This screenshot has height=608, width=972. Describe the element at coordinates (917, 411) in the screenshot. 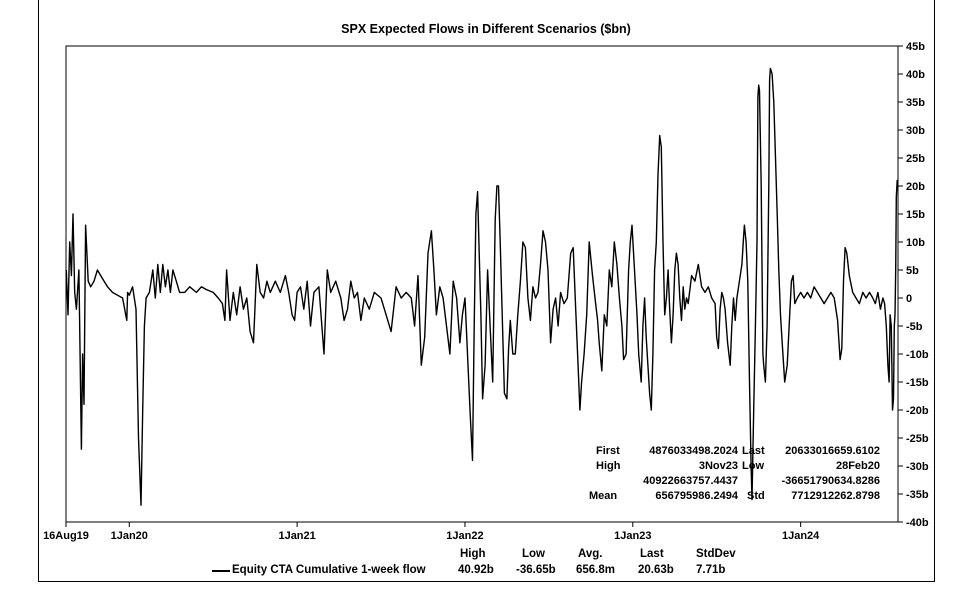

I see `y-tick-label: -20b` at that location.